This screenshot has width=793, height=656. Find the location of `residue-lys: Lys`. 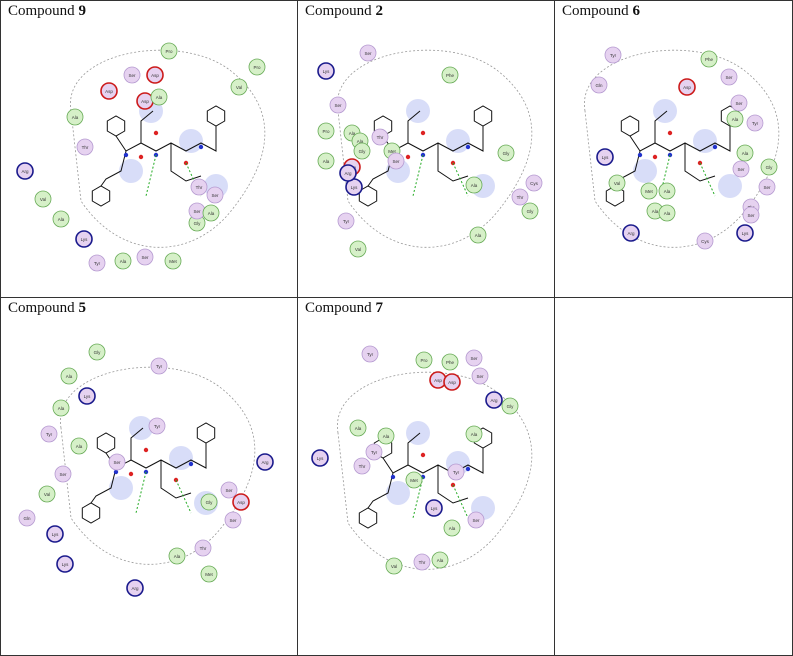

residue-lys: Lys is located at coordinates (84, 239).